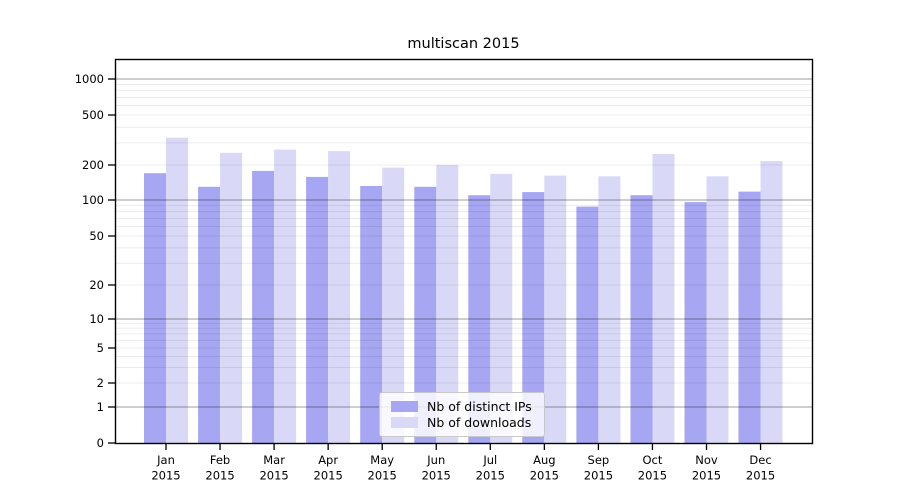  Describe the element at coordinates (231, 298) in the screenshot. I see `bar-downloads-feb` at that location.